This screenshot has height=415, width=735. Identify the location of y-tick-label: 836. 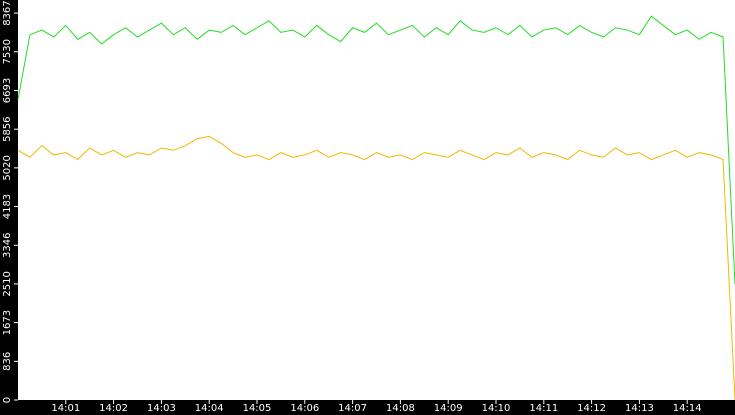
(7, 361).